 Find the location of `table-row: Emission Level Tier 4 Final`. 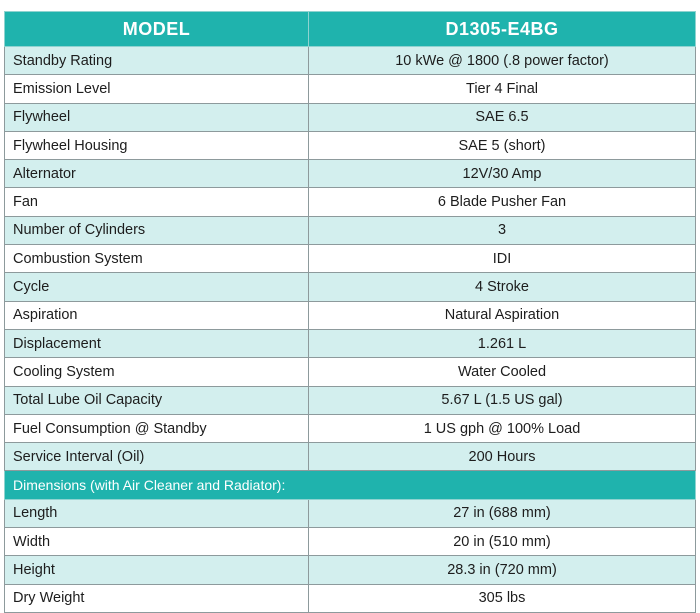

table-row: Emission Level Tier 4 Final is located at coordinates (350, 89).